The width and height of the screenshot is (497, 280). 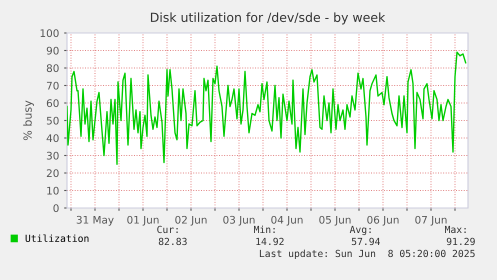 What do you see at coordinates (95, 221) in the screenshot?
I see `x-tick-label: 31 May` at bounding box center [95, 221].